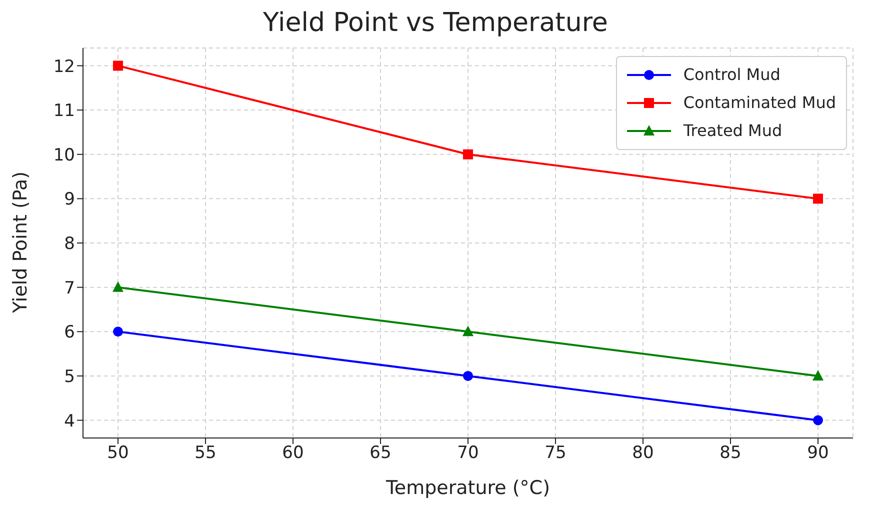 This screenshot has width=871, height=517. Describe the element at coordinates (118, 453) in the screenshot. I see `x-tick-label: 50` at that location.